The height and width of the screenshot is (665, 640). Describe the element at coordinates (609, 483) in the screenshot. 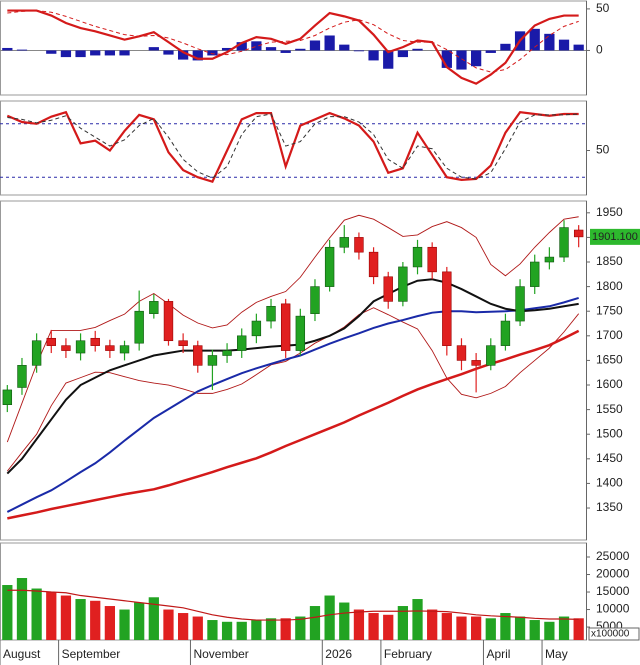

I see `y-tick-label: 1400` at that location.